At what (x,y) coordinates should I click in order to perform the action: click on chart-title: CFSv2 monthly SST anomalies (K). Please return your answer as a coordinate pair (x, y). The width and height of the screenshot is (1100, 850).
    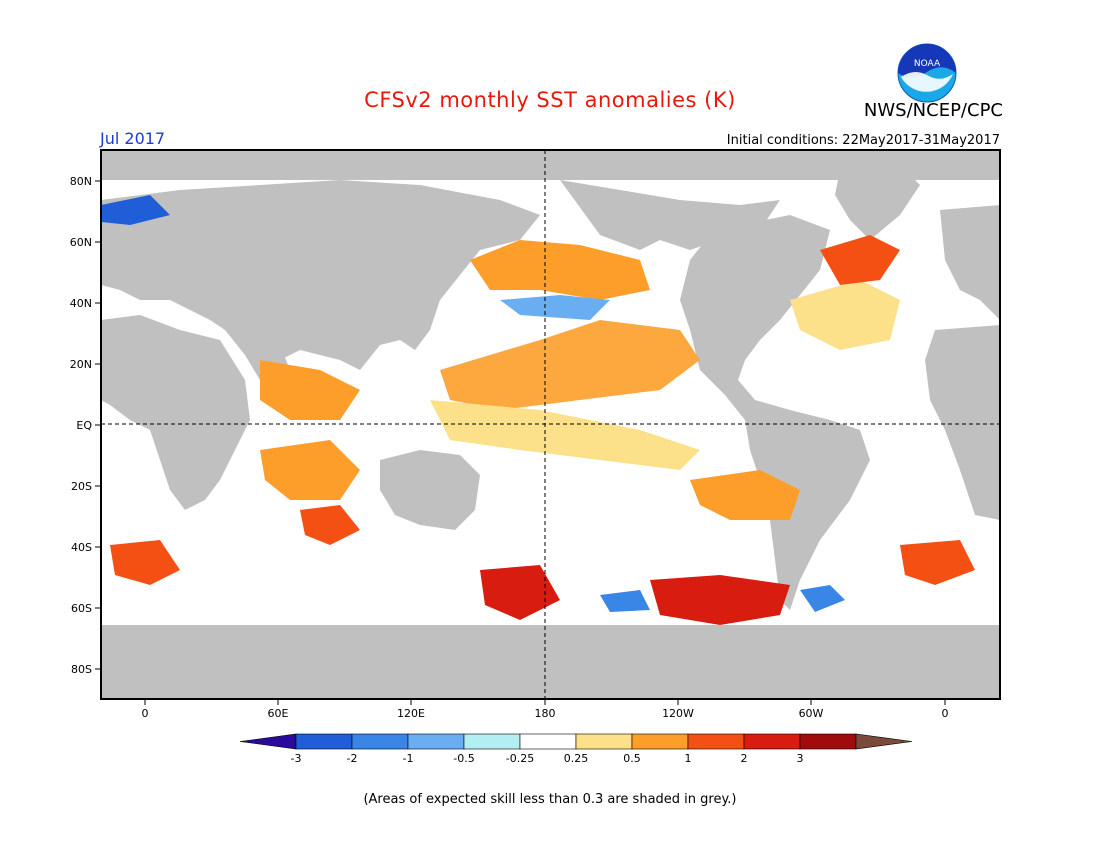
    Looking at the image, I should click on (550, 100).